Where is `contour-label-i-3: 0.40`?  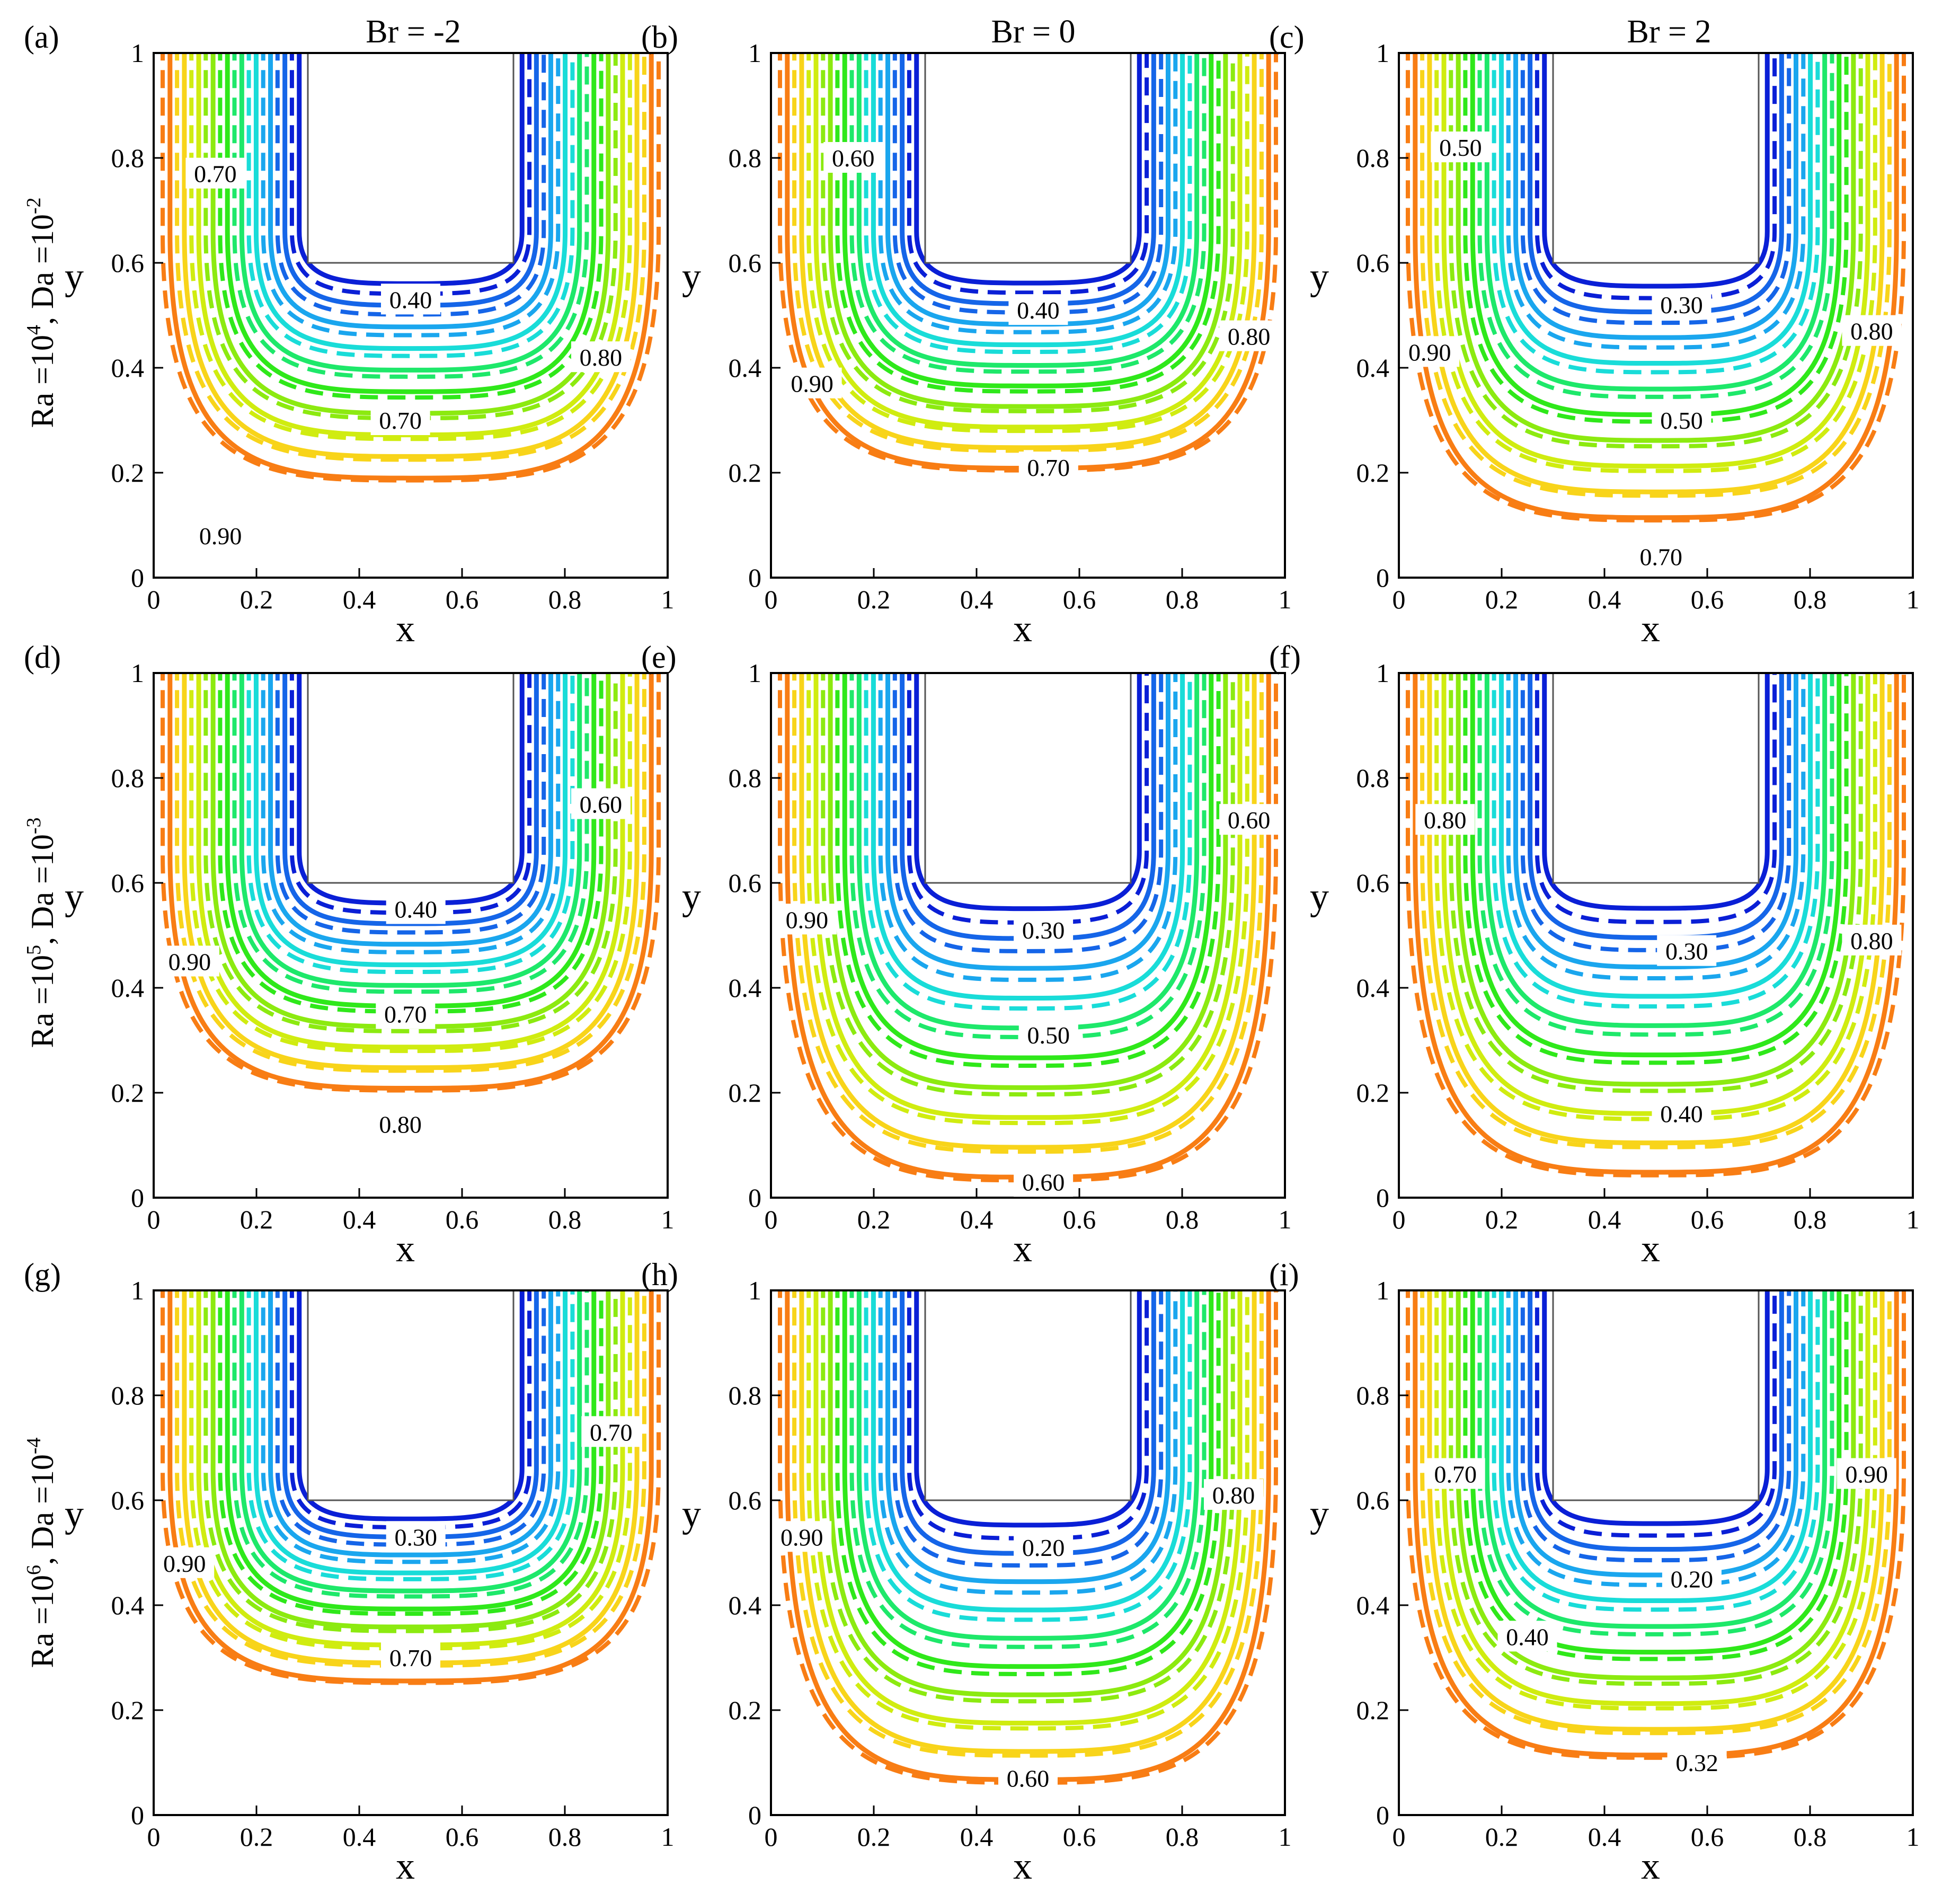
contour-label-i-3: 0.40 is located at coordinates (1527, 1636).